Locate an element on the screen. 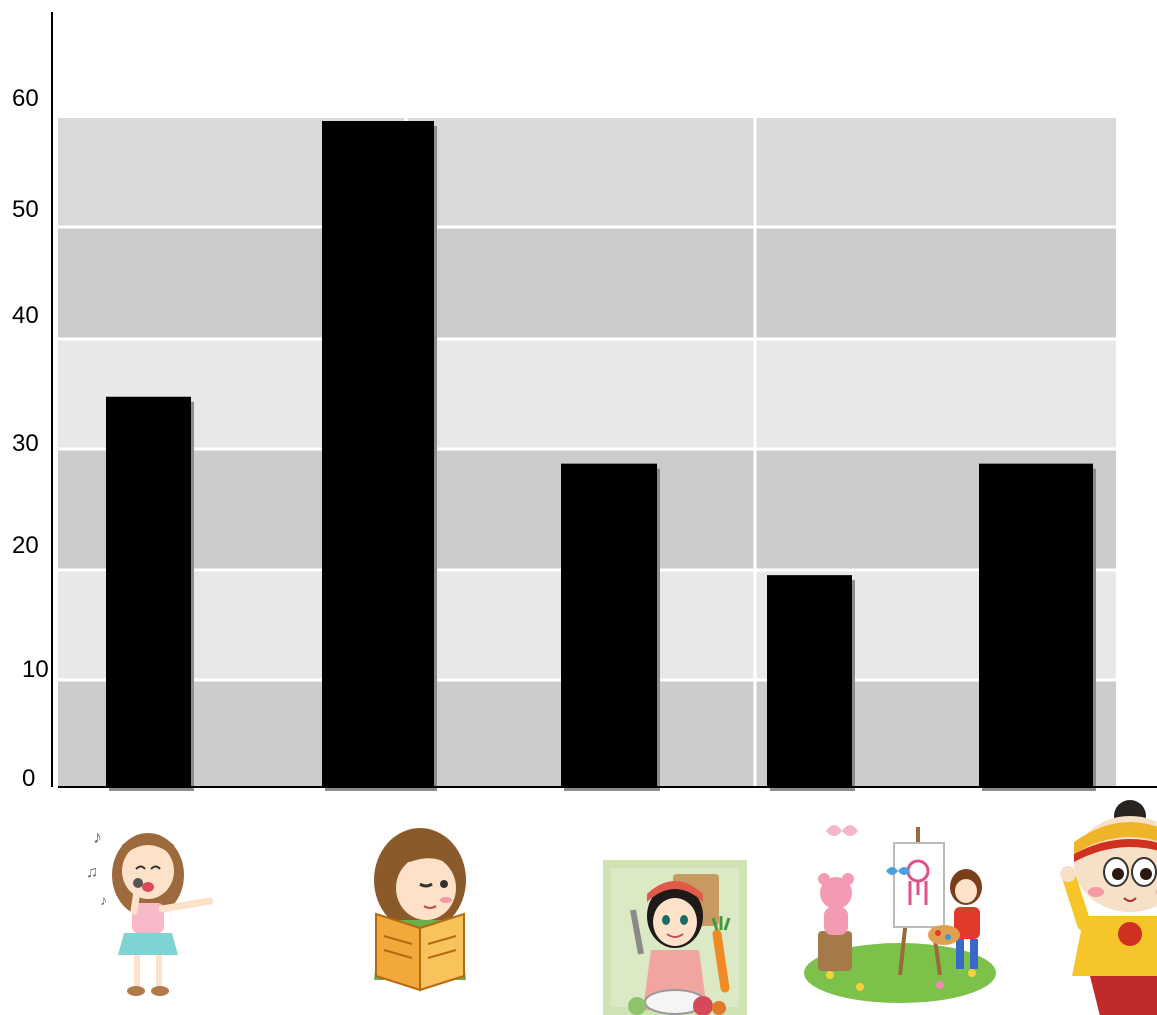 The image size is (1157, 1015). y-tick-label: 10 is located at coordinates (35, 669).